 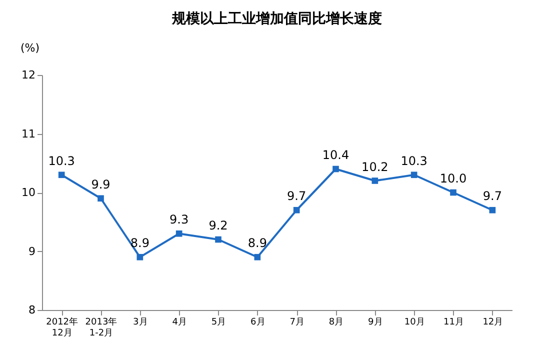 What do you see at coordinates (179, 219) in the screenshot?
I see `text: 9.3` at bounding box center [179, 219].